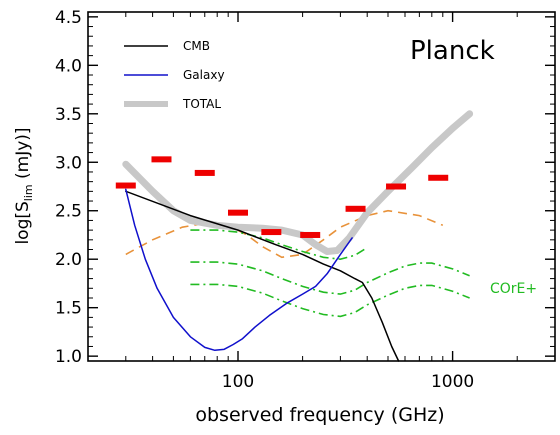 Image resolution: width=560 pixels, height=435 pixels. Describe the element at coordinates (68, 115) in the screenshot. I see `y-tick-label: 3.5` at that location.